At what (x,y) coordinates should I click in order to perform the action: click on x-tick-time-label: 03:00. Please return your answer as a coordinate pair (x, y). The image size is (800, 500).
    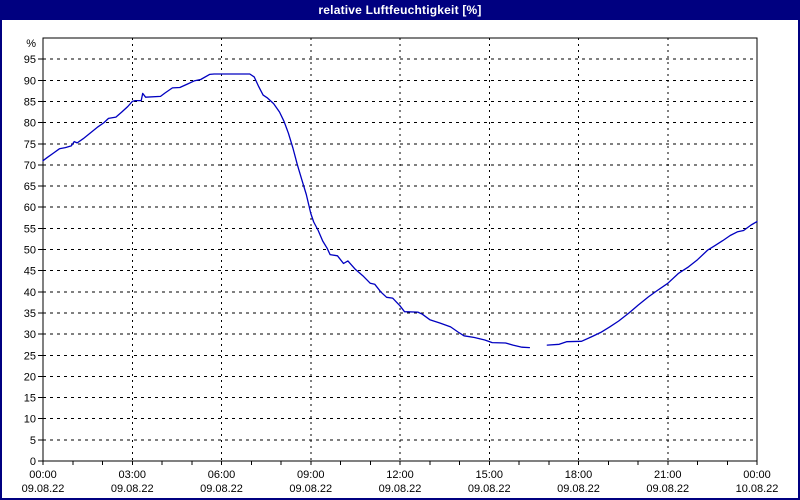
    Looking at the image, I should click on (132, 475).